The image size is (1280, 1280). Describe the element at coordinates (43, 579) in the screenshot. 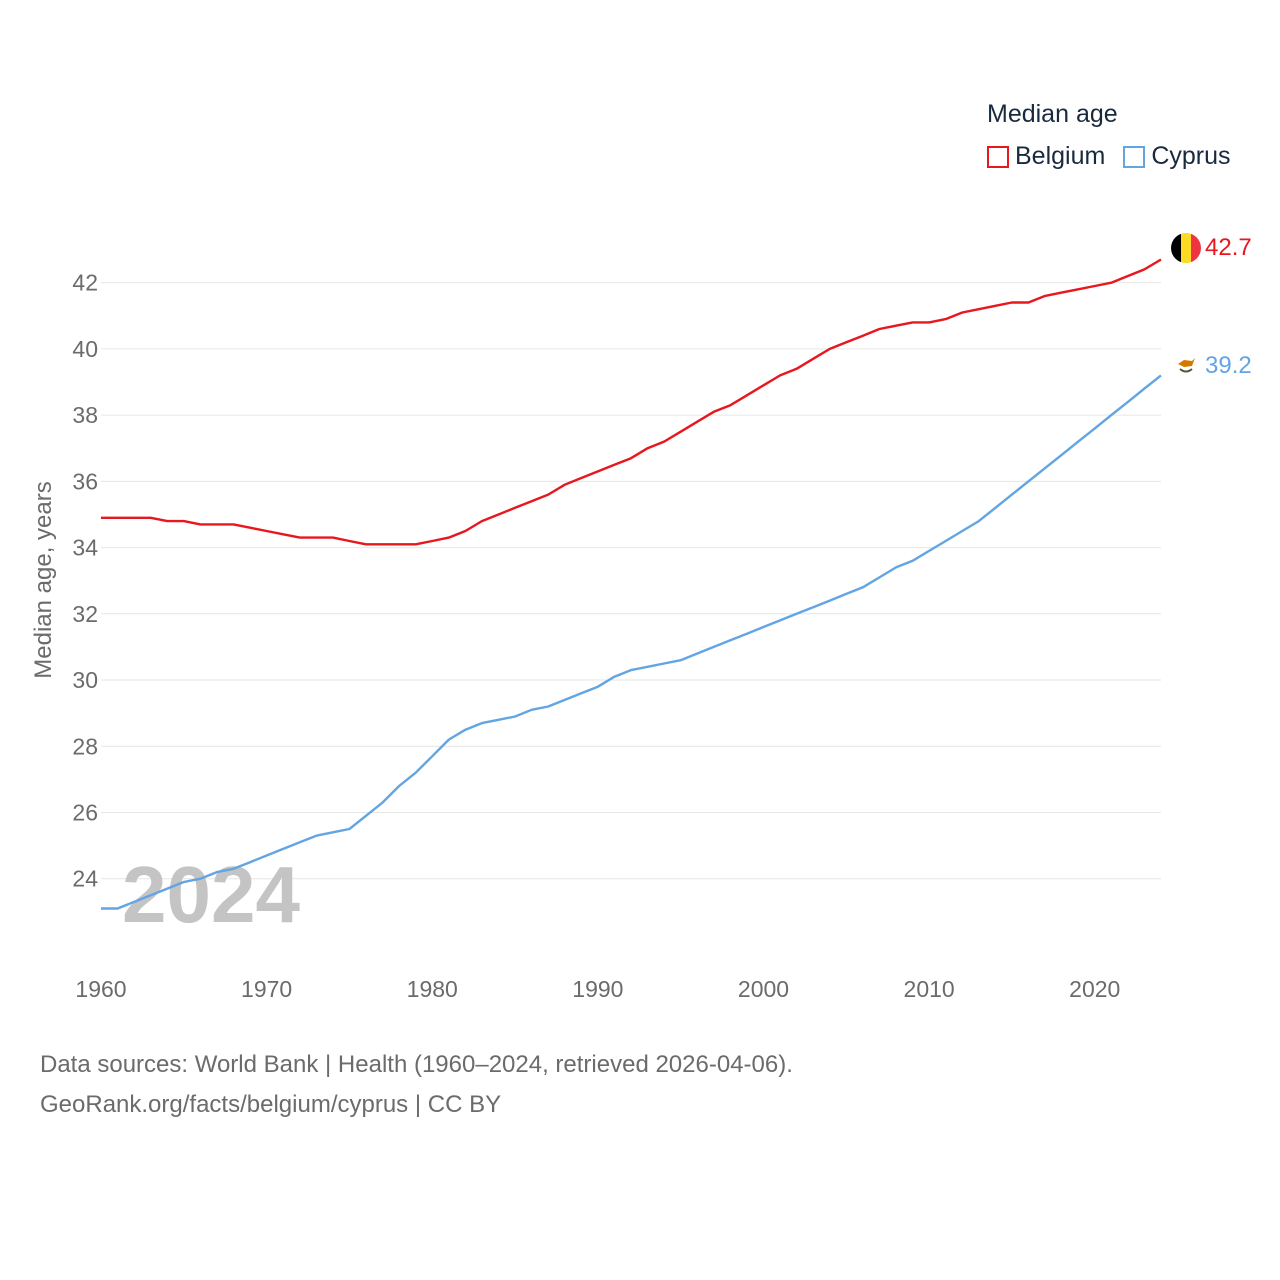

I see `y-axis-label: Median age, years` at that location.